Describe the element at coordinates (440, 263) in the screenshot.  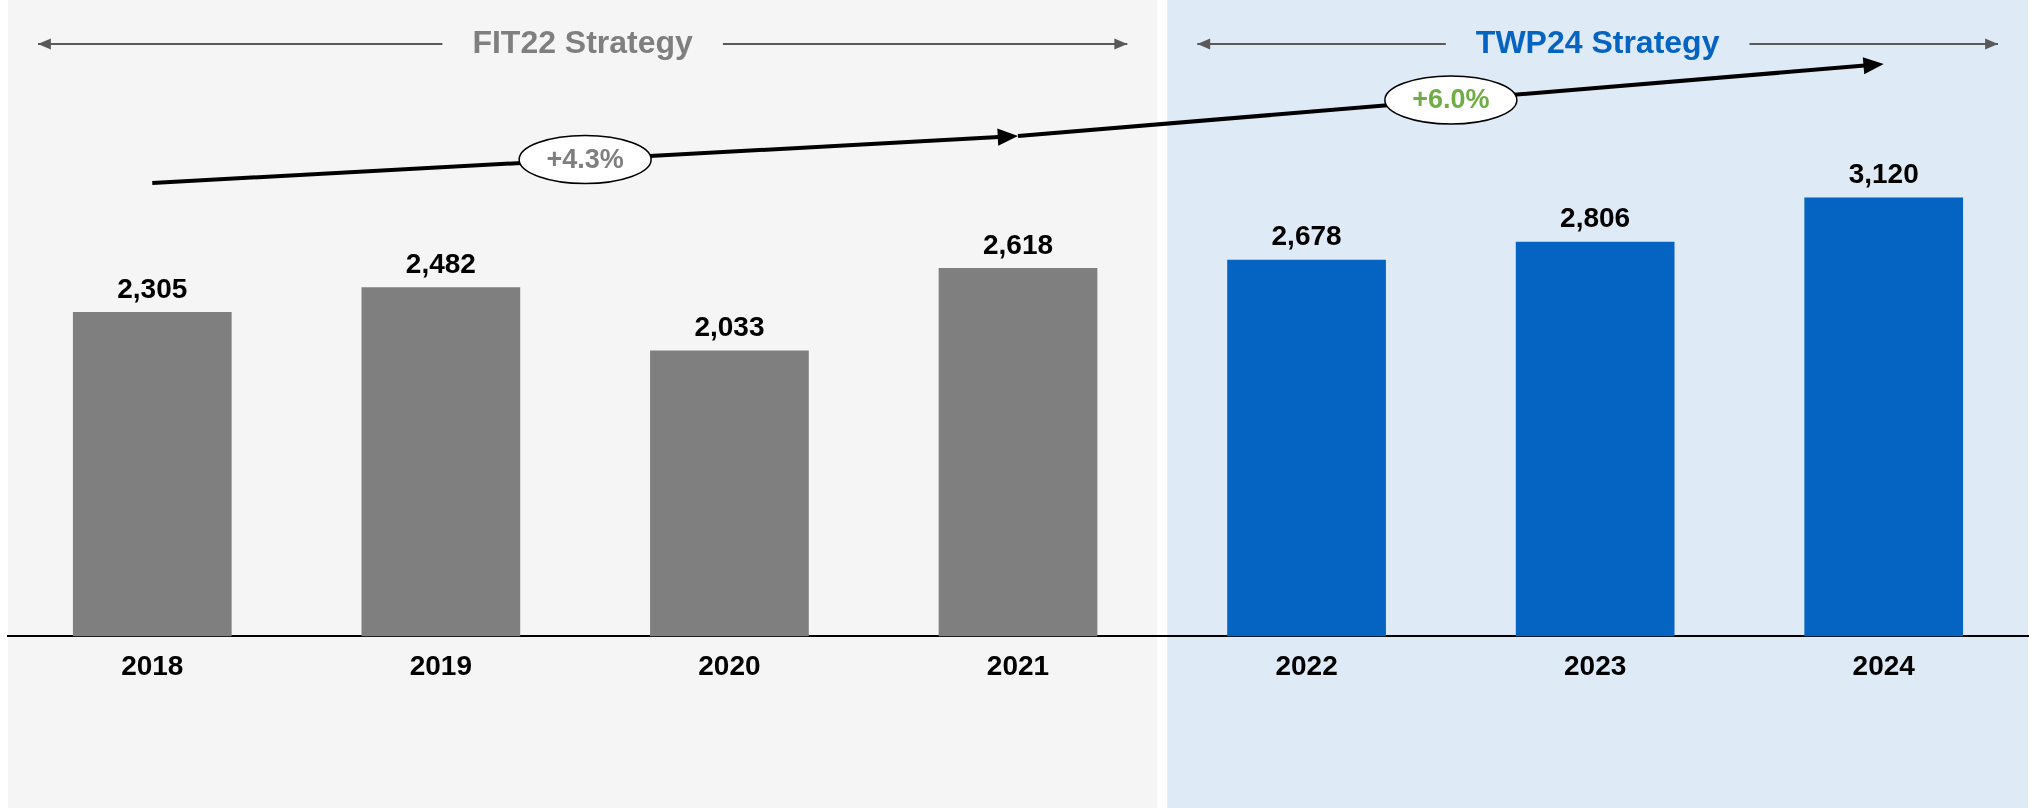
I see `data-label: 2,482` at that location.